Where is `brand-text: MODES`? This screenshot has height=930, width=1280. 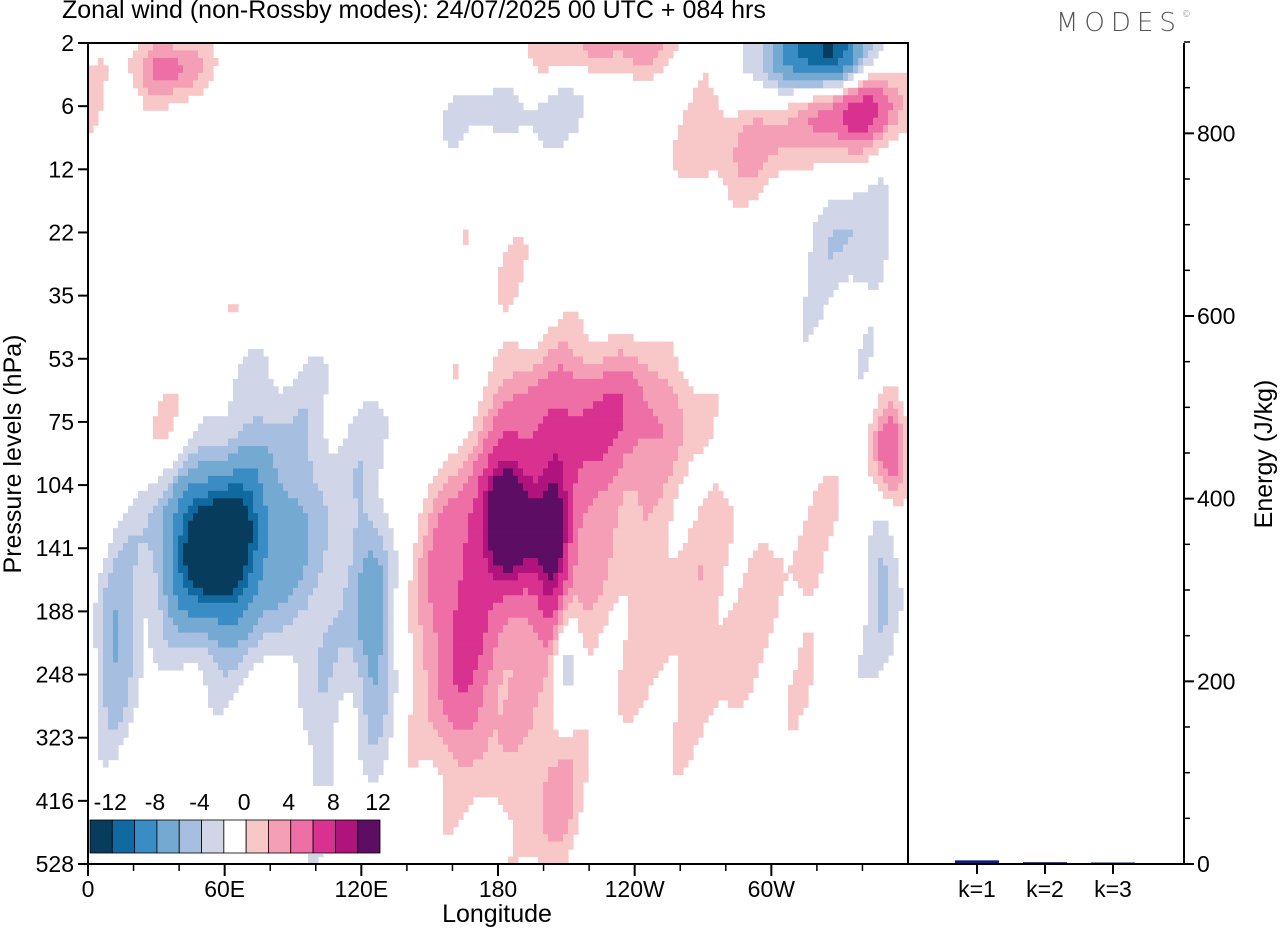
brand-text: MODES is located at coordinates (1119, 23).